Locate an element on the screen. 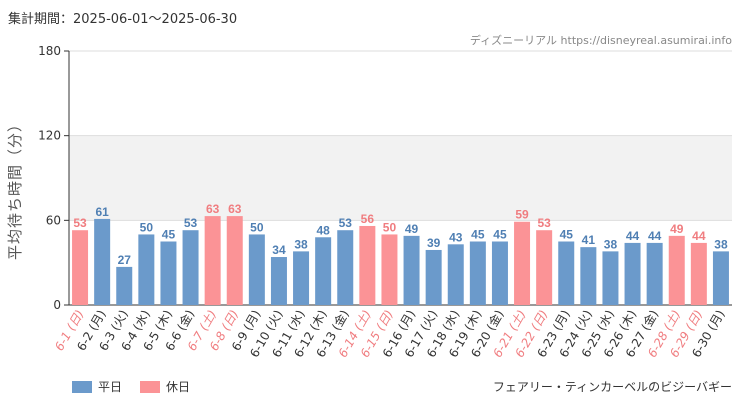 The height and width of the screenshot is (410, 750). bar-value-label: 34 is located at coordinates (279, 250).